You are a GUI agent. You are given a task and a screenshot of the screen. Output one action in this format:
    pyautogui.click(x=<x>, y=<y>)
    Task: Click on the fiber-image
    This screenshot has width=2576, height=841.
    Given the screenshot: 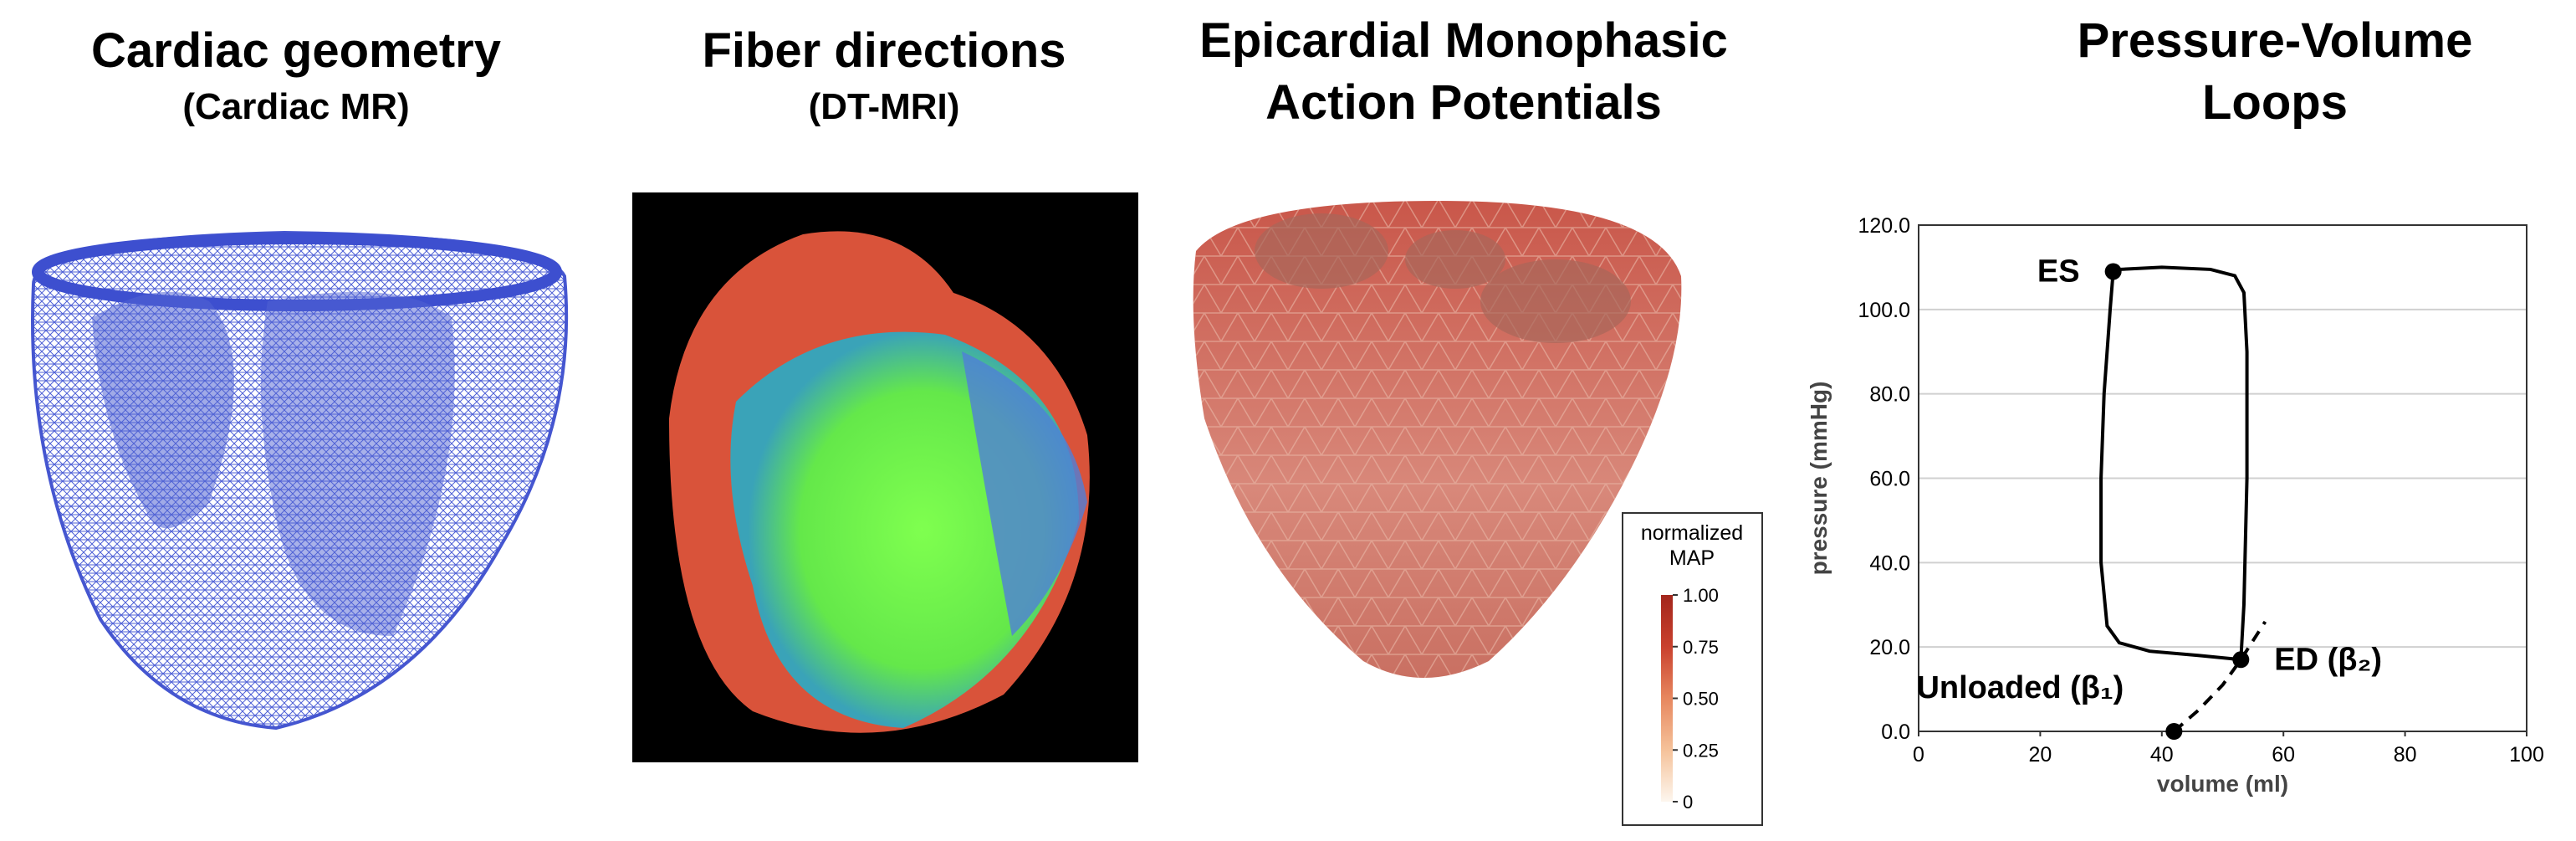 What is the action you would take?
    pyautogui.click(x=885, y=477)
    